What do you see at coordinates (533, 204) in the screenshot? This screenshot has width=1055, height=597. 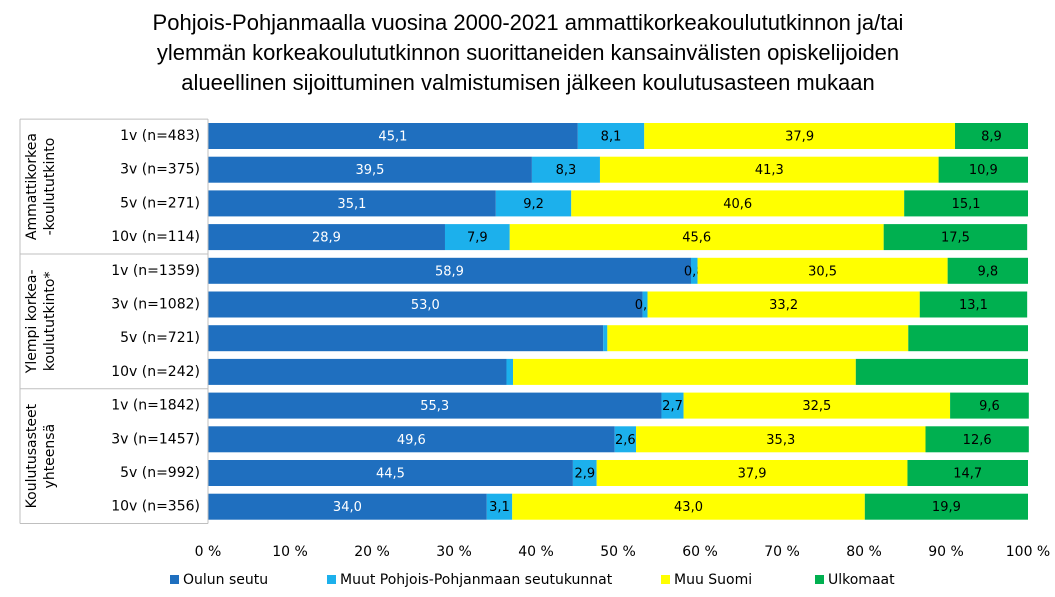 I see `data-label: 9,2` at bounding box center [533, 204].